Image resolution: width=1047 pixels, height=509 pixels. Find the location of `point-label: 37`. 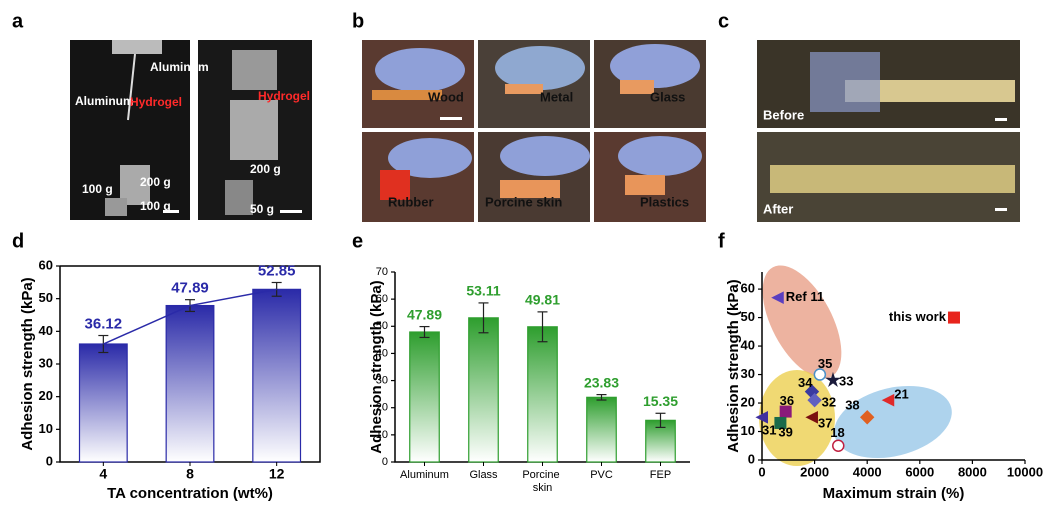

point-label: 37 is located at coordinates (825, 423).